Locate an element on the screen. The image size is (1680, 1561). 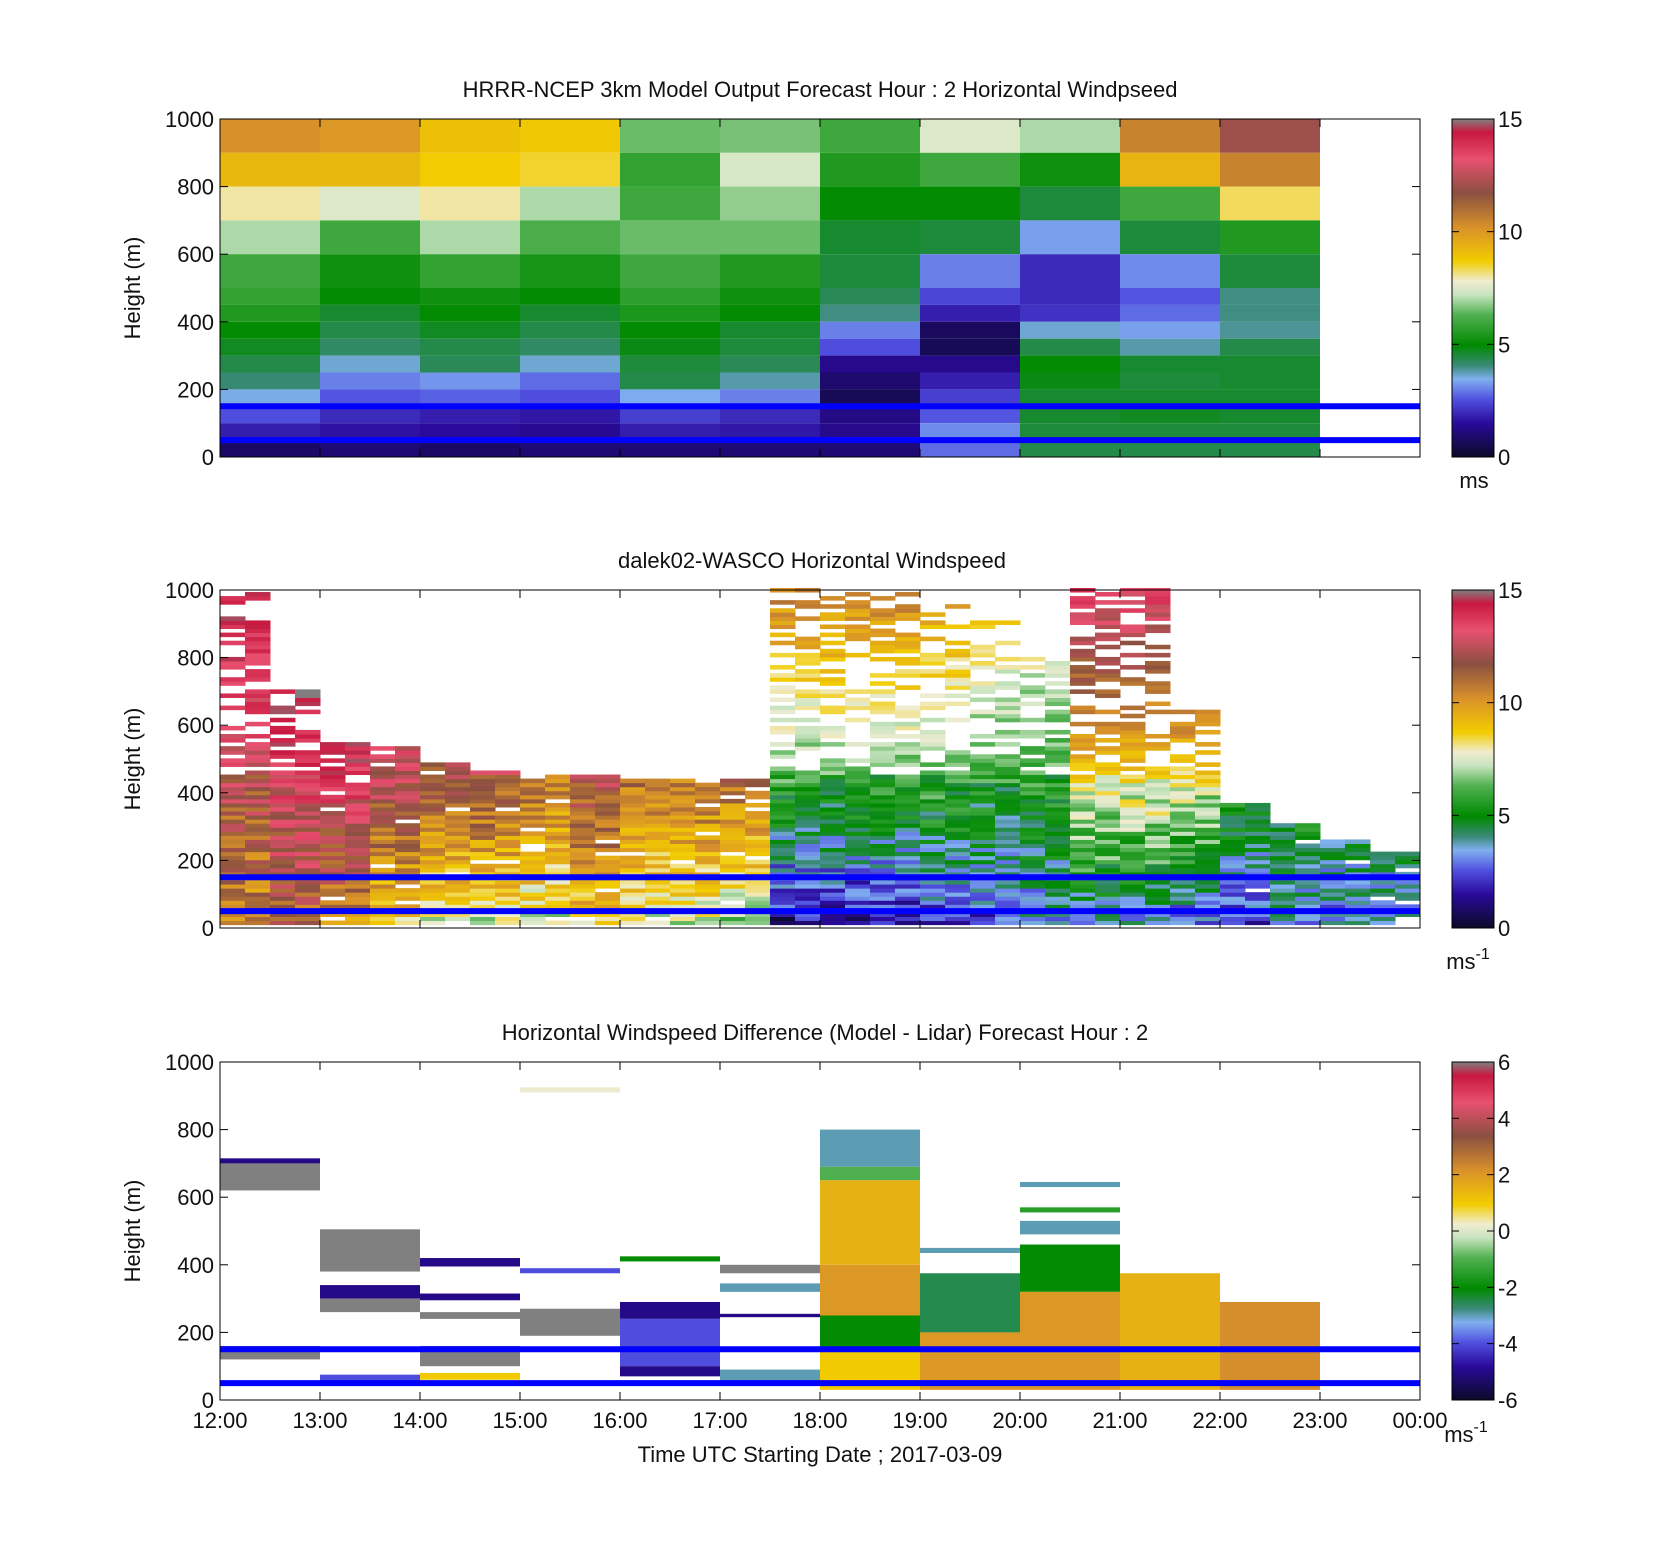
difference-cell is located at coordinates (1070, 1210).